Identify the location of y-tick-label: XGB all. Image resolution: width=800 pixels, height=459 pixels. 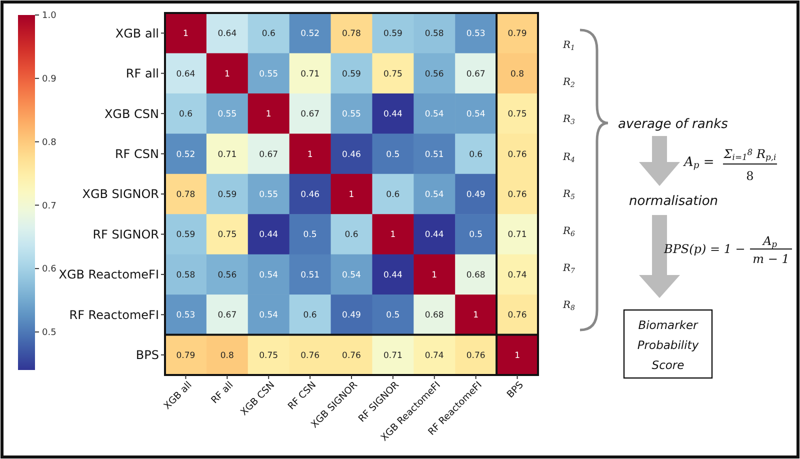
(137, 33).